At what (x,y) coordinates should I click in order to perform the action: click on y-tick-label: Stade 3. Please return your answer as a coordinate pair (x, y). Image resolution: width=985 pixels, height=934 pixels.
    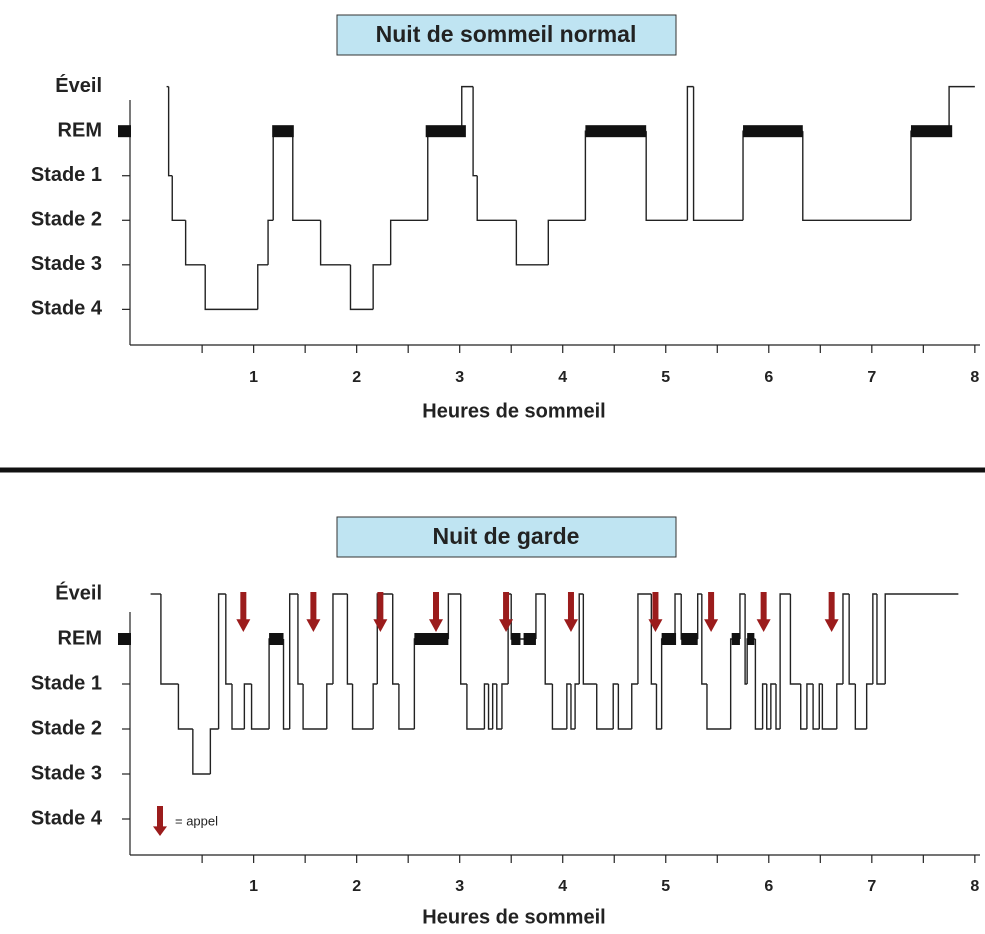
    Looking at the image, I should click on (66, 264).